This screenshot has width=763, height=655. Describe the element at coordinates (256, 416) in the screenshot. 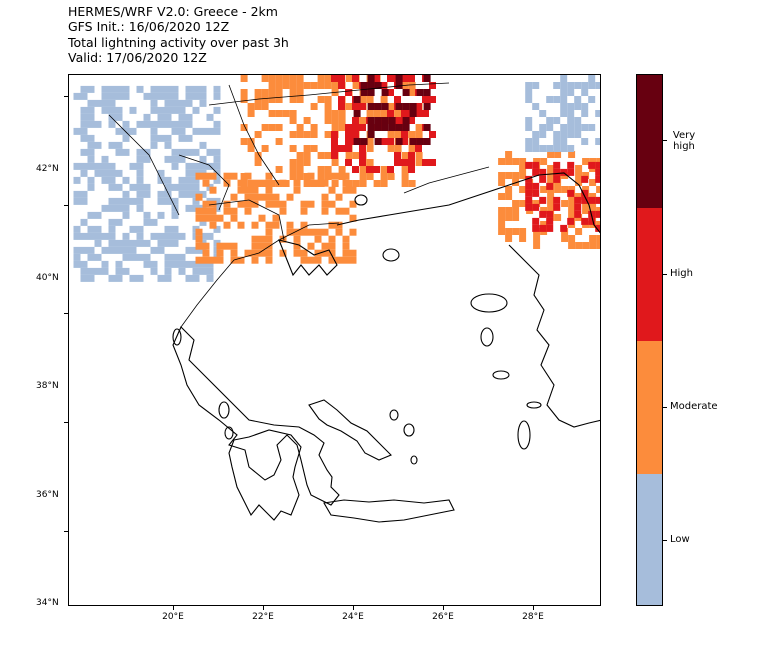

I see `greece-mainland-coast` at that location.